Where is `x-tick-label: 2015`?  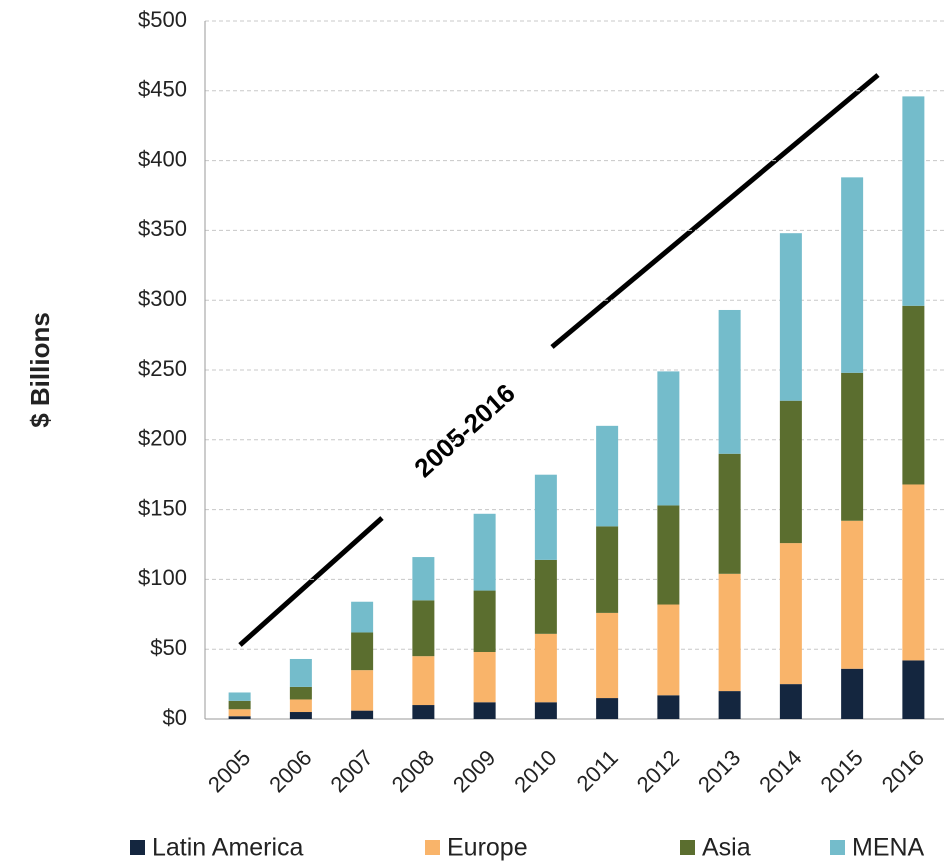
x-tick-label: 2015 is located at coordinates (841, 771).